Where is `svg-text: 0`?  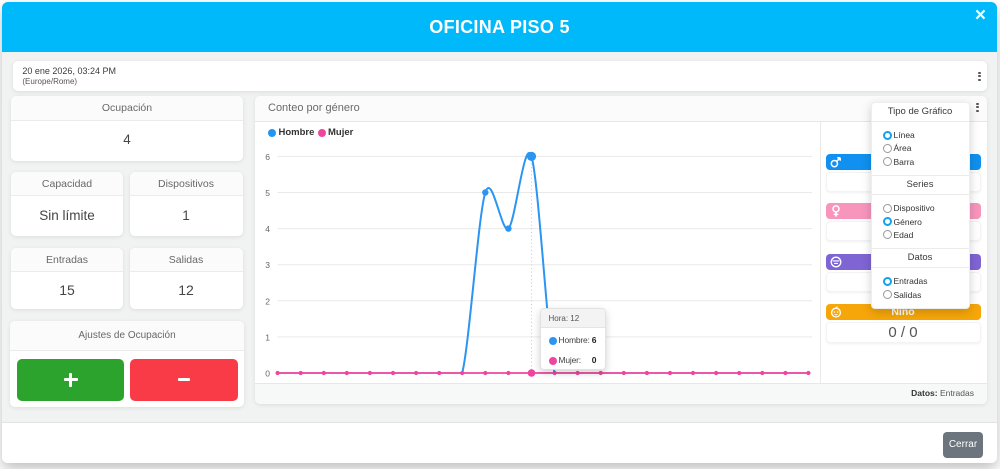
svg-text: 0 is located at coordinates (267, 374).